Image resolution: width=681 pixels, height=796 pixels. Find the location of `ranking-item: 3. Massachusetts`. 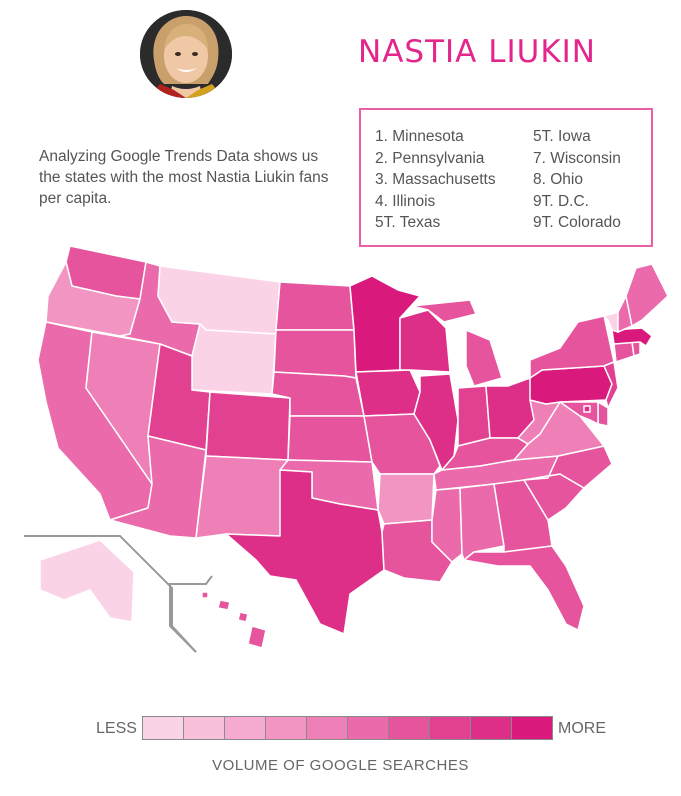

ranking-item: 3. Massachusetts is located at coordinates (435, 179).